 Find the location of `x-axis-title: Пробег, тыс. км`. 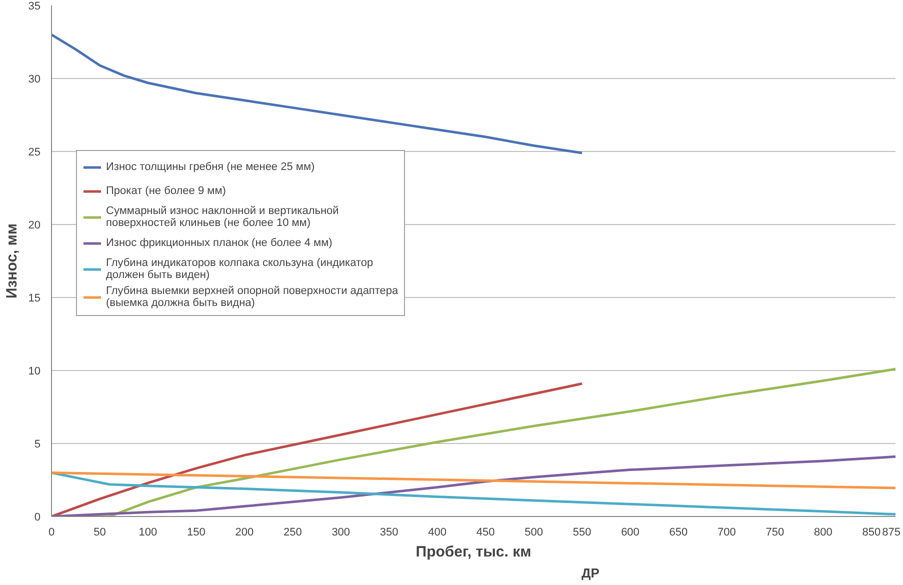

x-axis-title: Пробег, тыс. км is located at coordinates (474, 552).